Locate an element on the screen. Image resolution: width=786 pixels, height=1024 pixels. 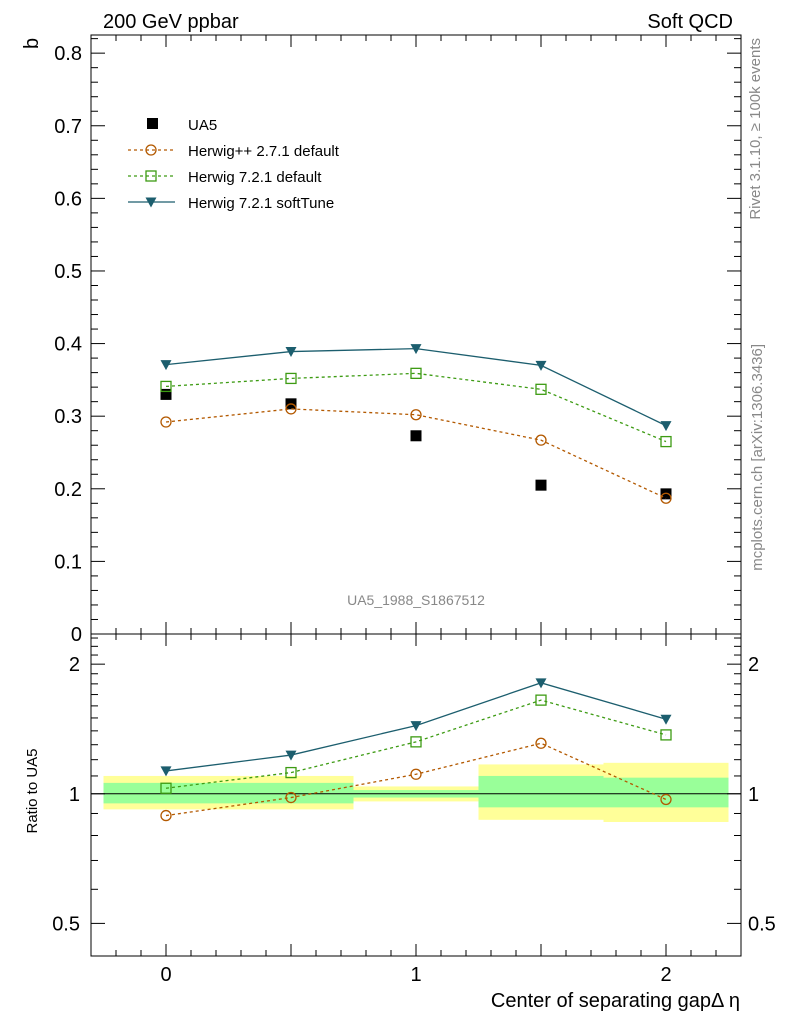
analysis-id: UA5_1988_S1867512 is located at coordinates (416, 600).